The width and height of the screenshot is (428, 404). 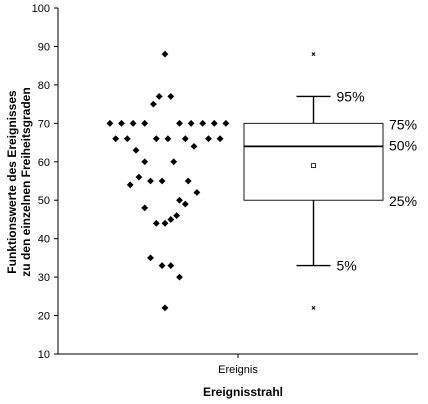 What do you see at coordinates (41, 9) in the screenshot?
I see `y-tick-label: 100` at bounding box center [41, 9].